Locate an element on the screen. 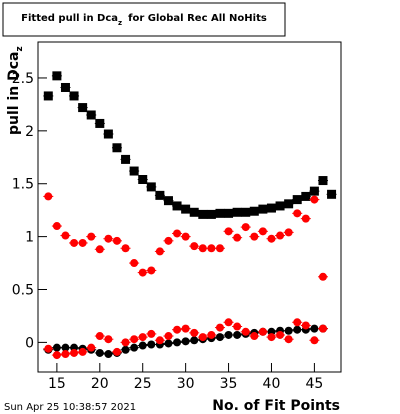 This screenshot has width=400, height=414. x-tick-label: 40 is located at coordinates (272, 384).